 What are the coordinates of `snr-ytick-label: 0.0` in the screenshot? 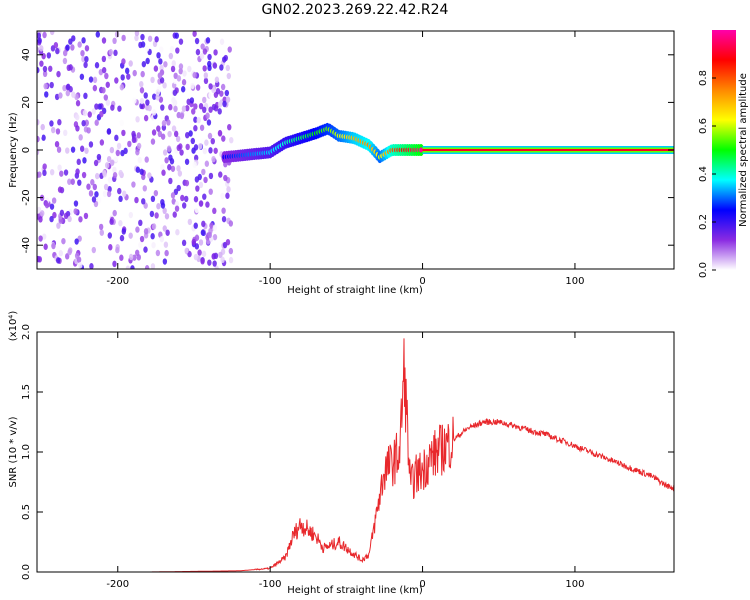 It's located at (26, 572).